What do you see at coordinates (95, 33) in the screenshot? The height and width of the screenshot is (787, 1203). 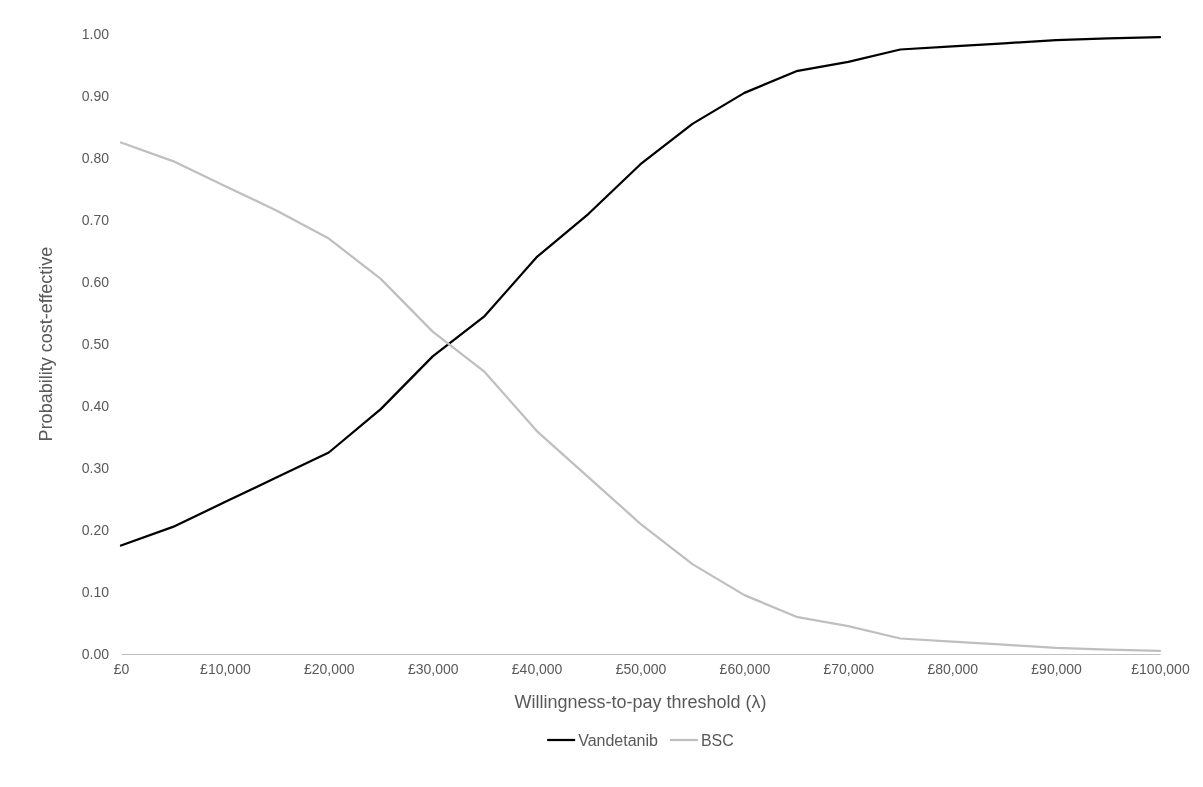 I see `y-tick-label: 1.00` at bounding box center [95, 33].